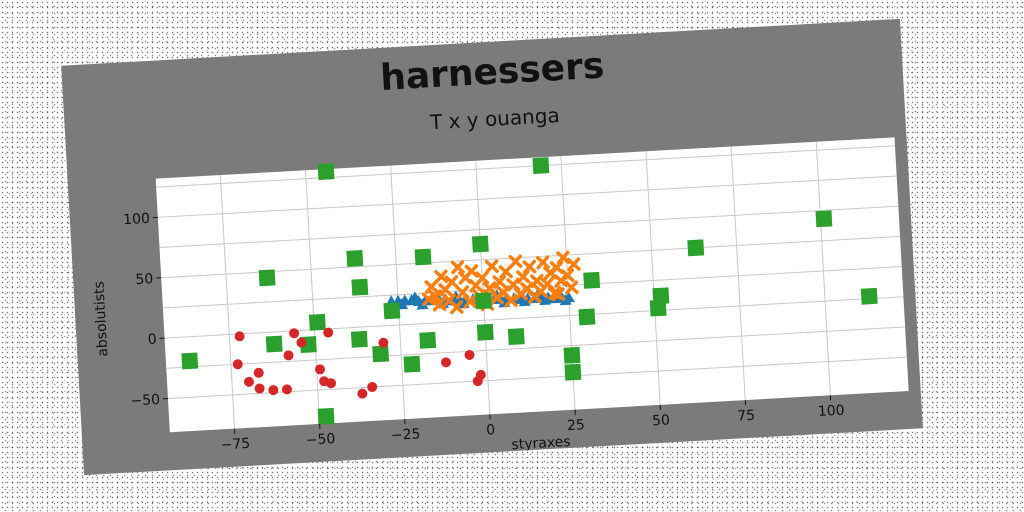 Image resolution: width=1024 pixels, height=512 pixels. What do you see at coordinates (137, 219) in the screenshot?
I see `y-tick-label: 100` at bounding box center [137, 219].